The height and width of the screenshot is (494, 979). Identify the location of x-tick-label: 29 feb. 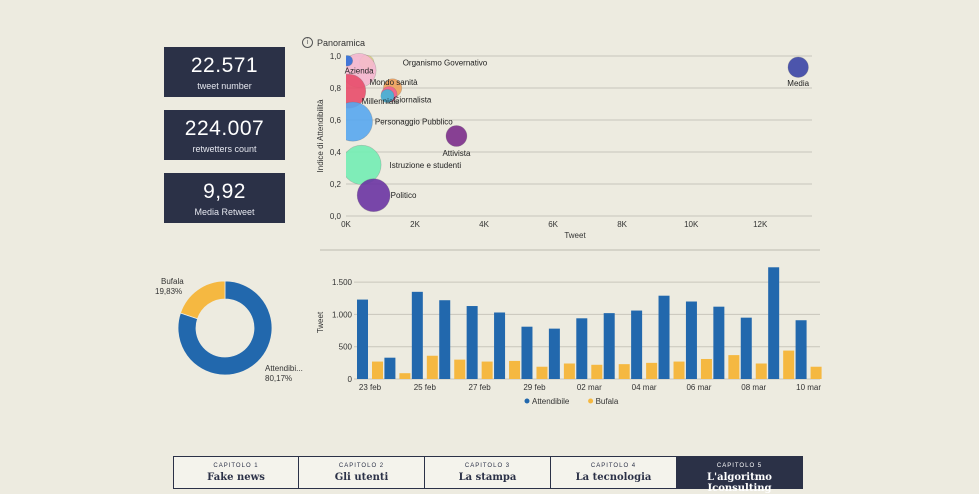
(534, 387).